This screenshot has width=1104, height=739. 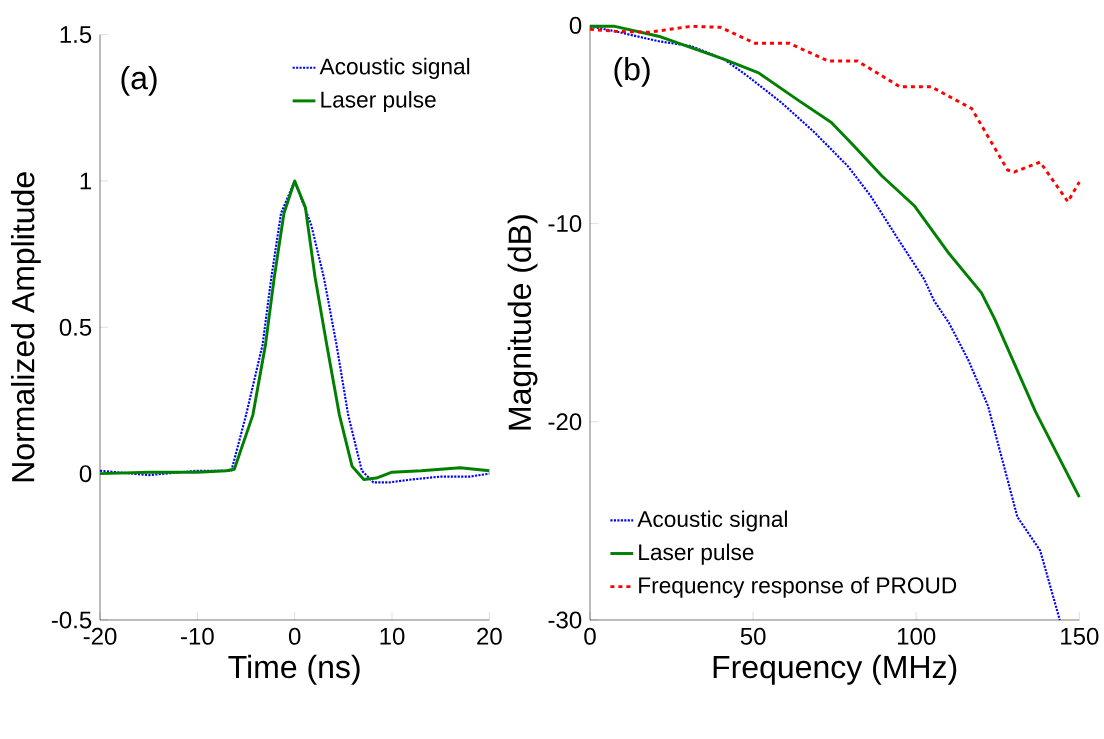 What do you see at coordinates (139, 80) in the screenshot?
I see `annotation: (a)` at bounding box center [139, 80].